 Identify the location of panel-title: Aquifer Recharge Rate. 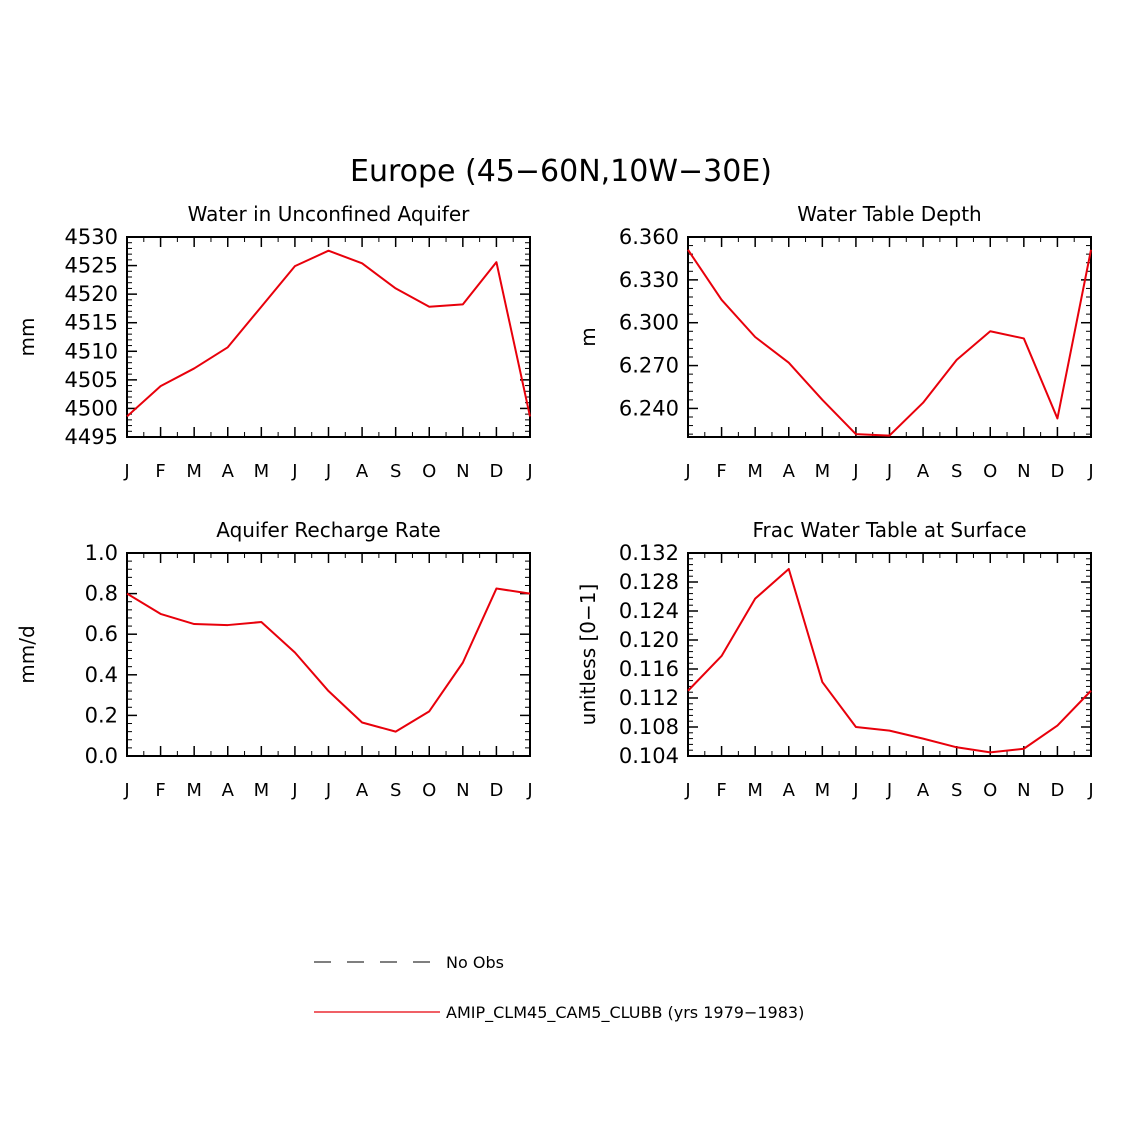
(328, 530).